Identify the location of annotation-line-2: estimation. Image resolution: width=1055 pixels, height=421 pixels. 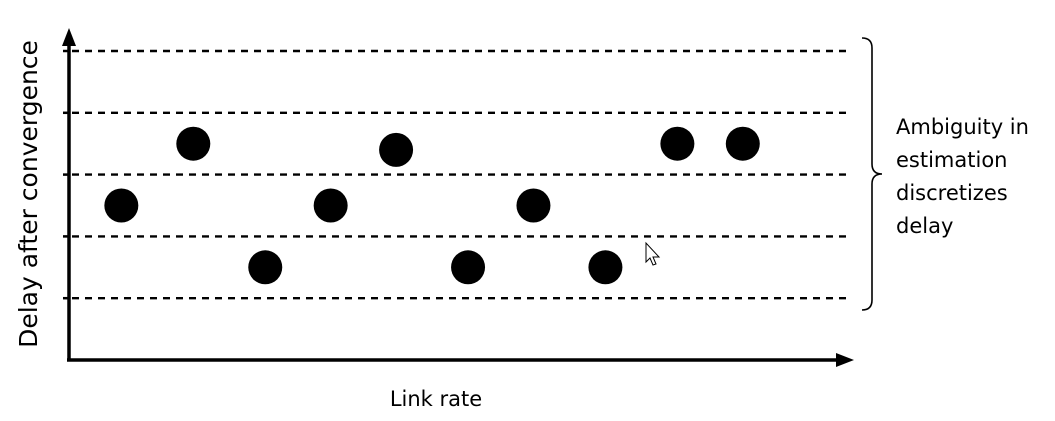
(951, 160).